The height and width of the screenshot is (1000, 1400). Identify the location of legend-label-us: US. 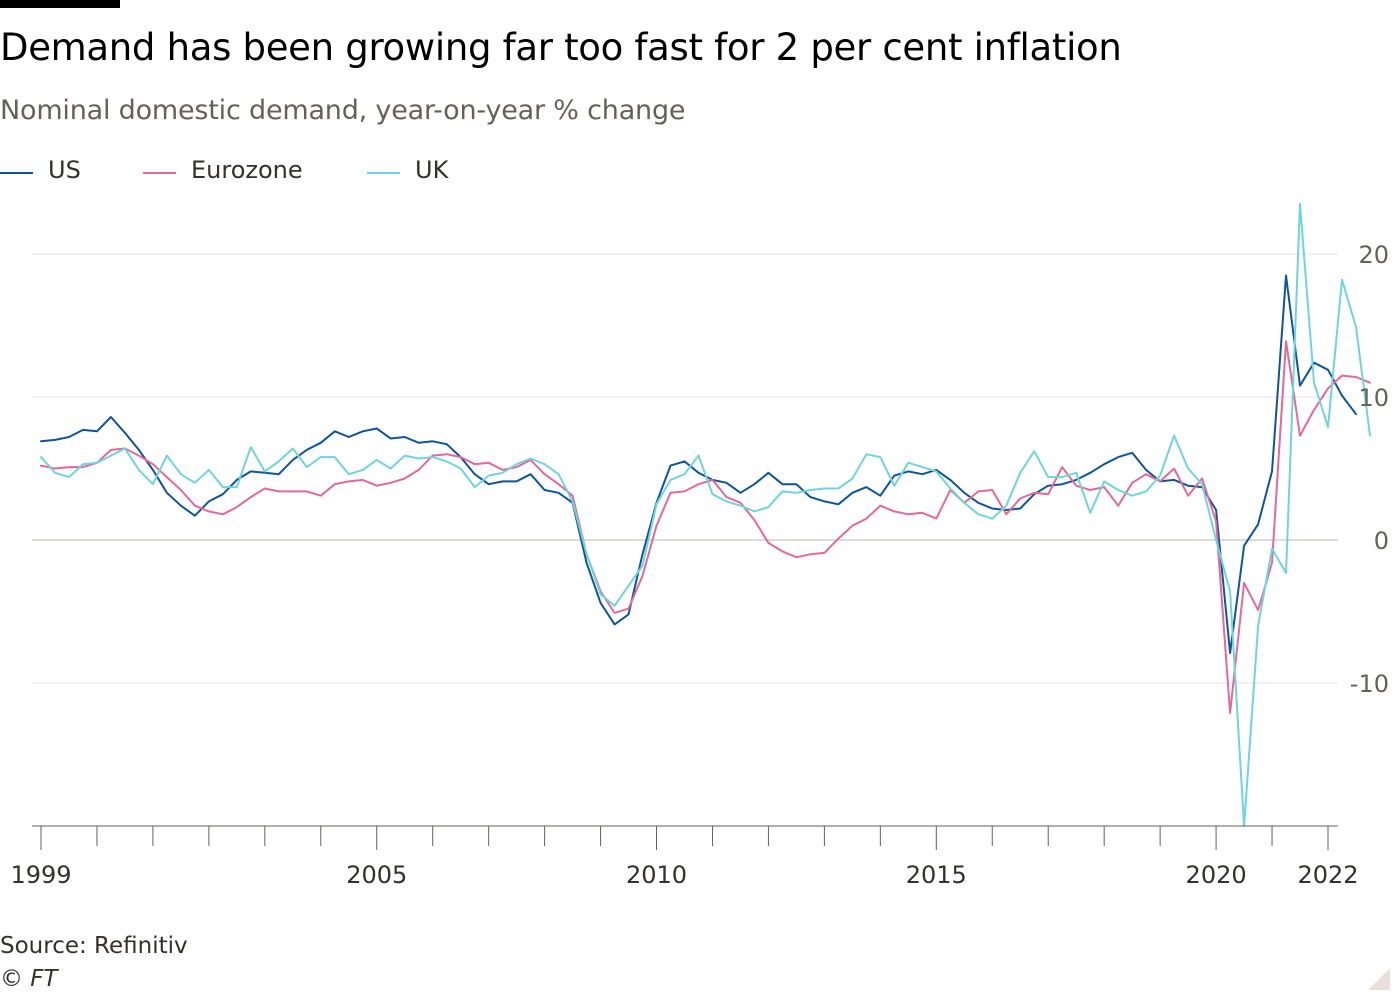
(64, 170).